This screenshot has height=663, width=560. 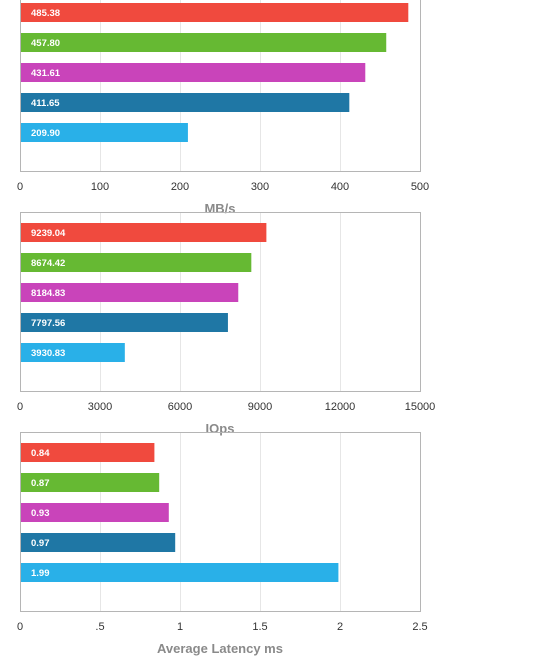 What do you see at coordinates (46, 73) in the screenshot?
I see `bar-value-label: 431.61` at bounding box center [46, 73].